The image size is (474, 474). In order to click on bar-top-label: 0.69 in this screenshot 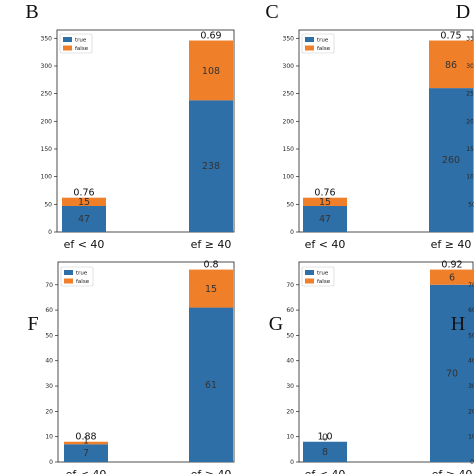, I will do `click(210, 36)`.